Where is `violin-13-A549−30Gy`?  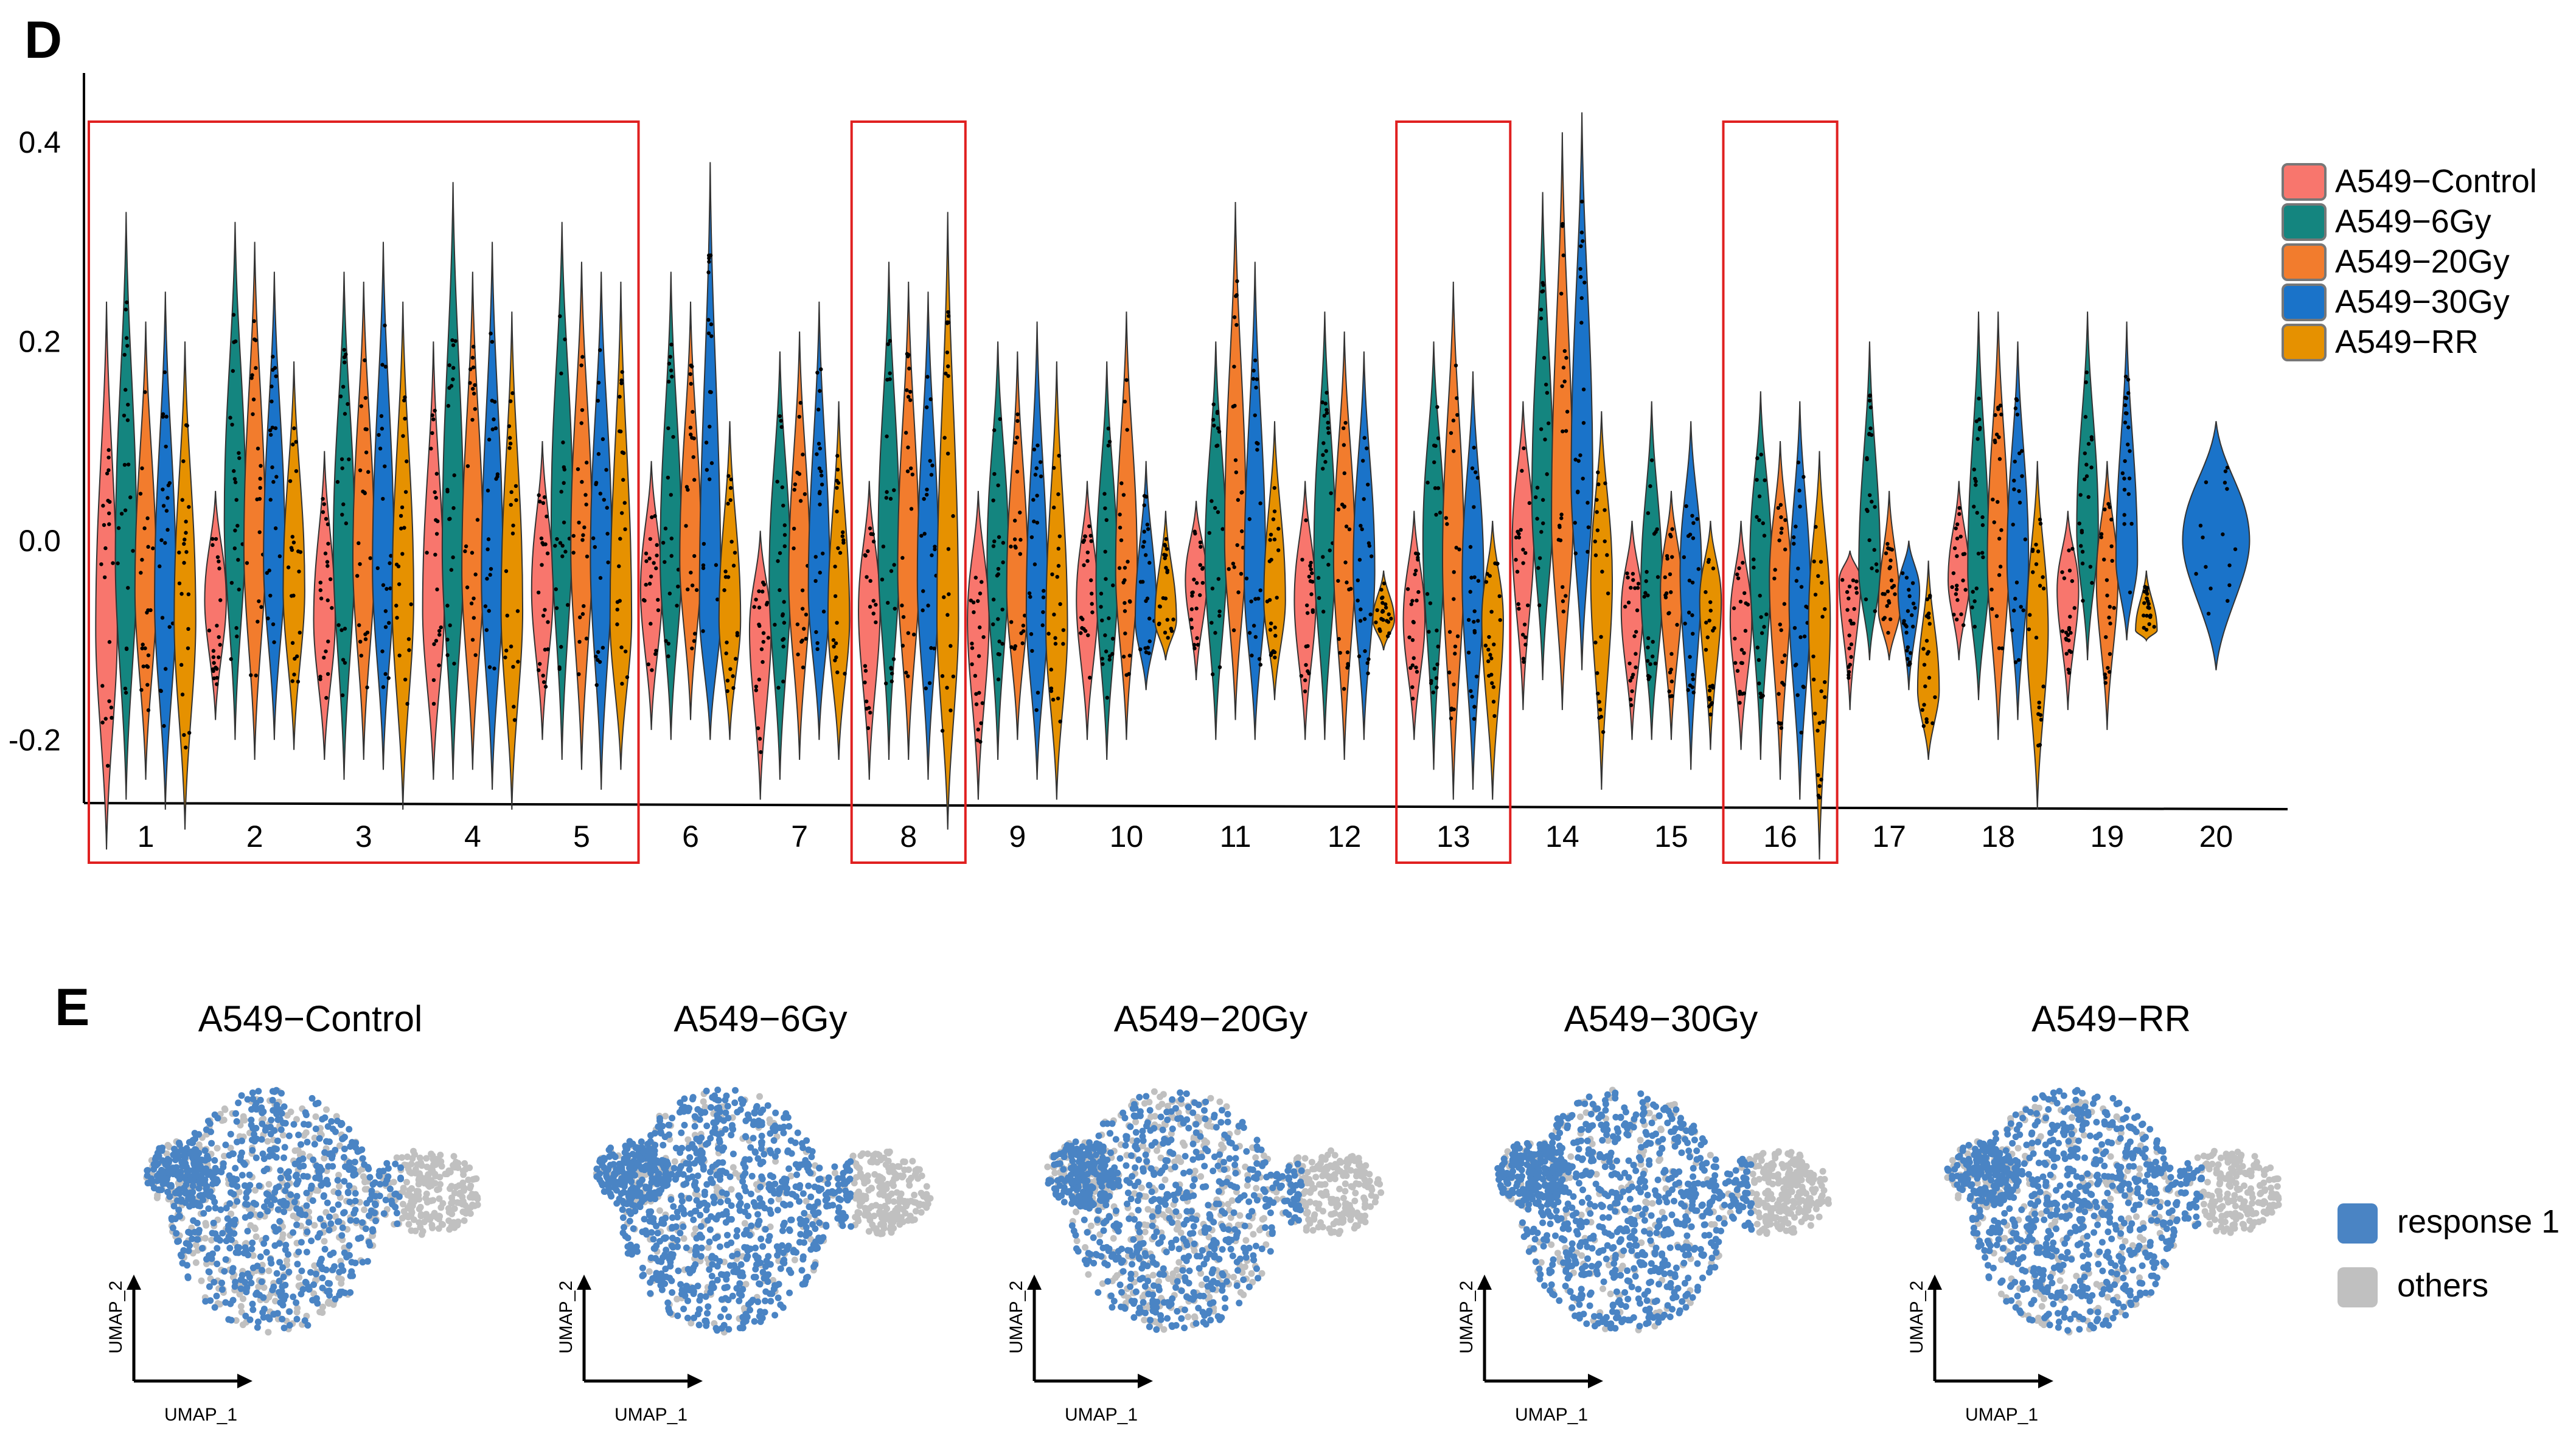
violin-13-A549−30Gy is located at coordinates (1473, 580).